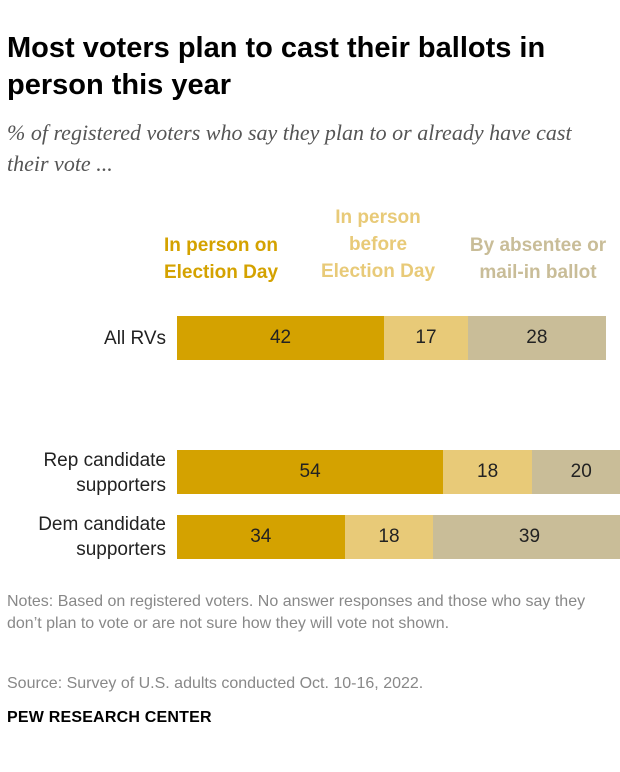  I want to click on bar-value-label: 28, so click(537, 337).